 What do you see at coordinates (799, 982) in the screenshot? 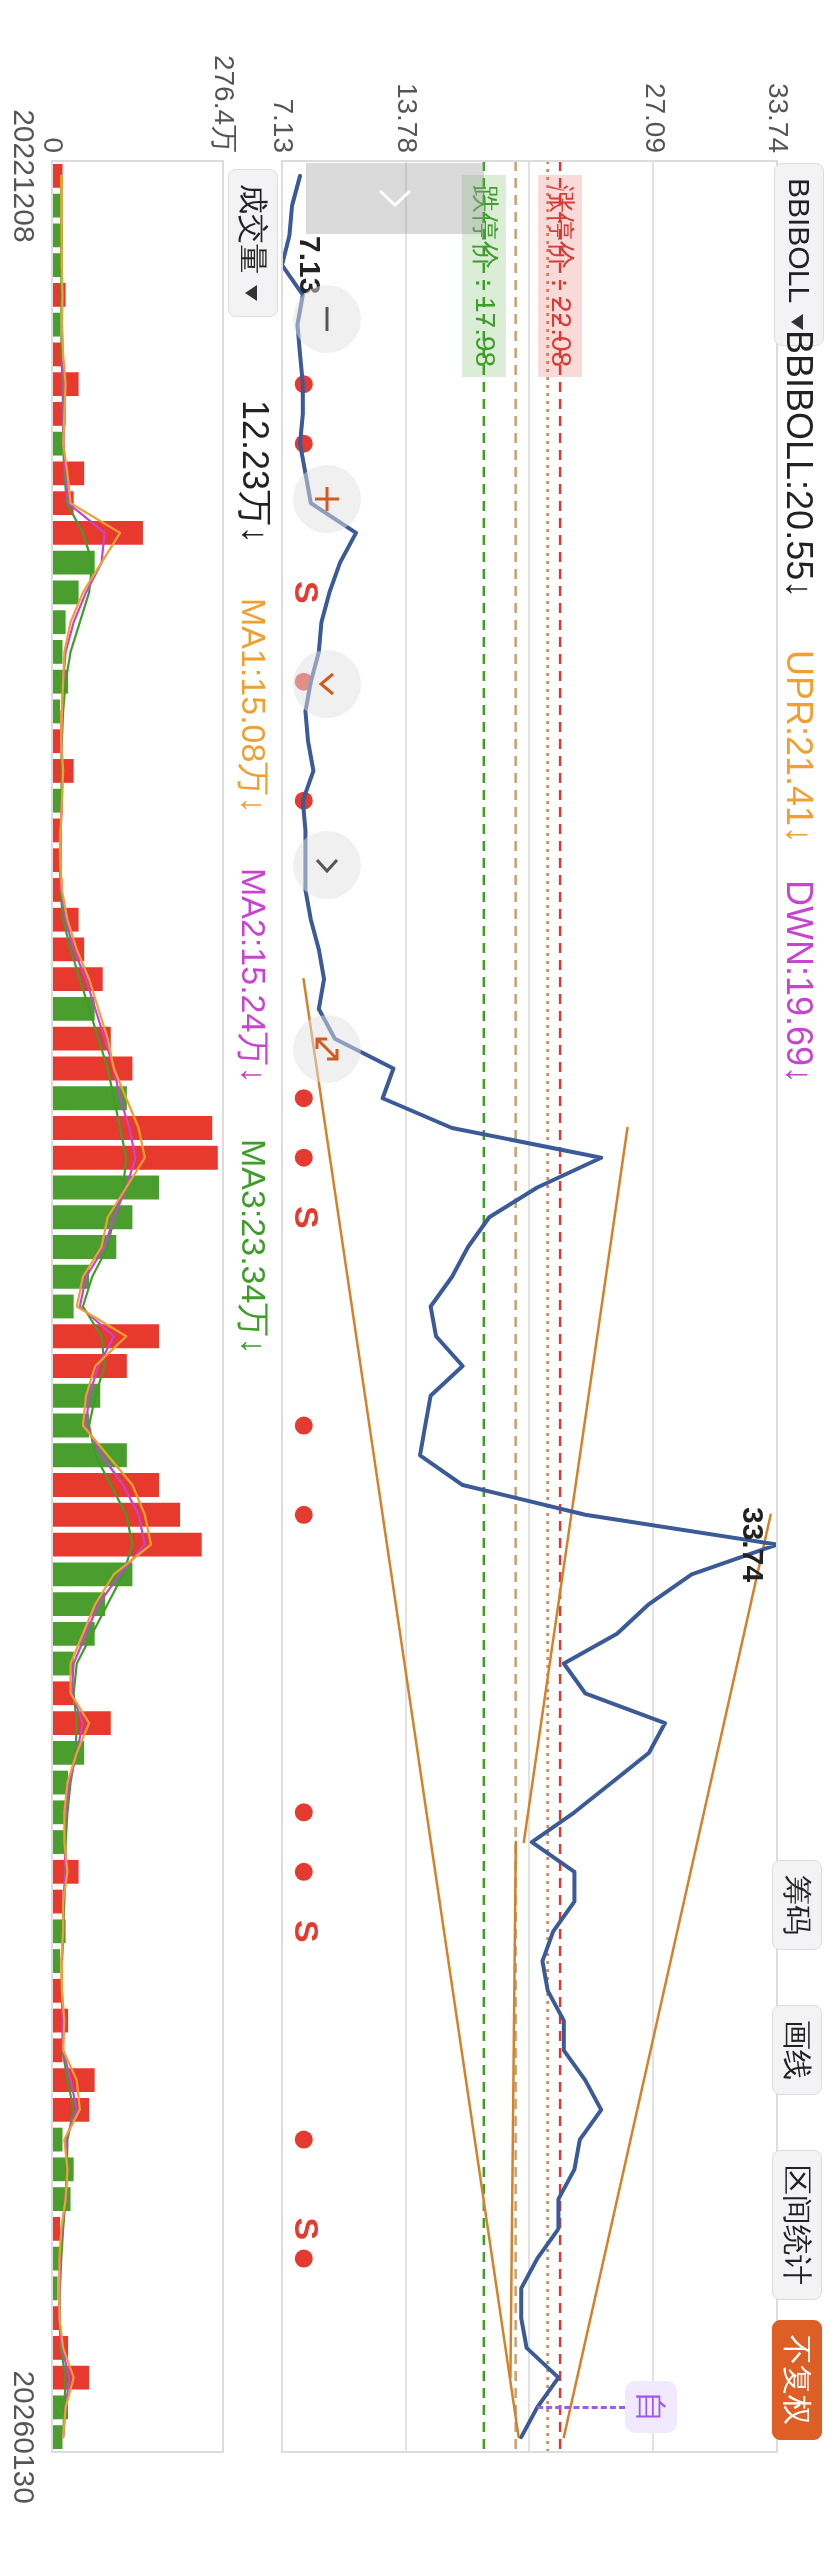
I see `text: DWN:19.69↓` at bounding box center [799, 982].